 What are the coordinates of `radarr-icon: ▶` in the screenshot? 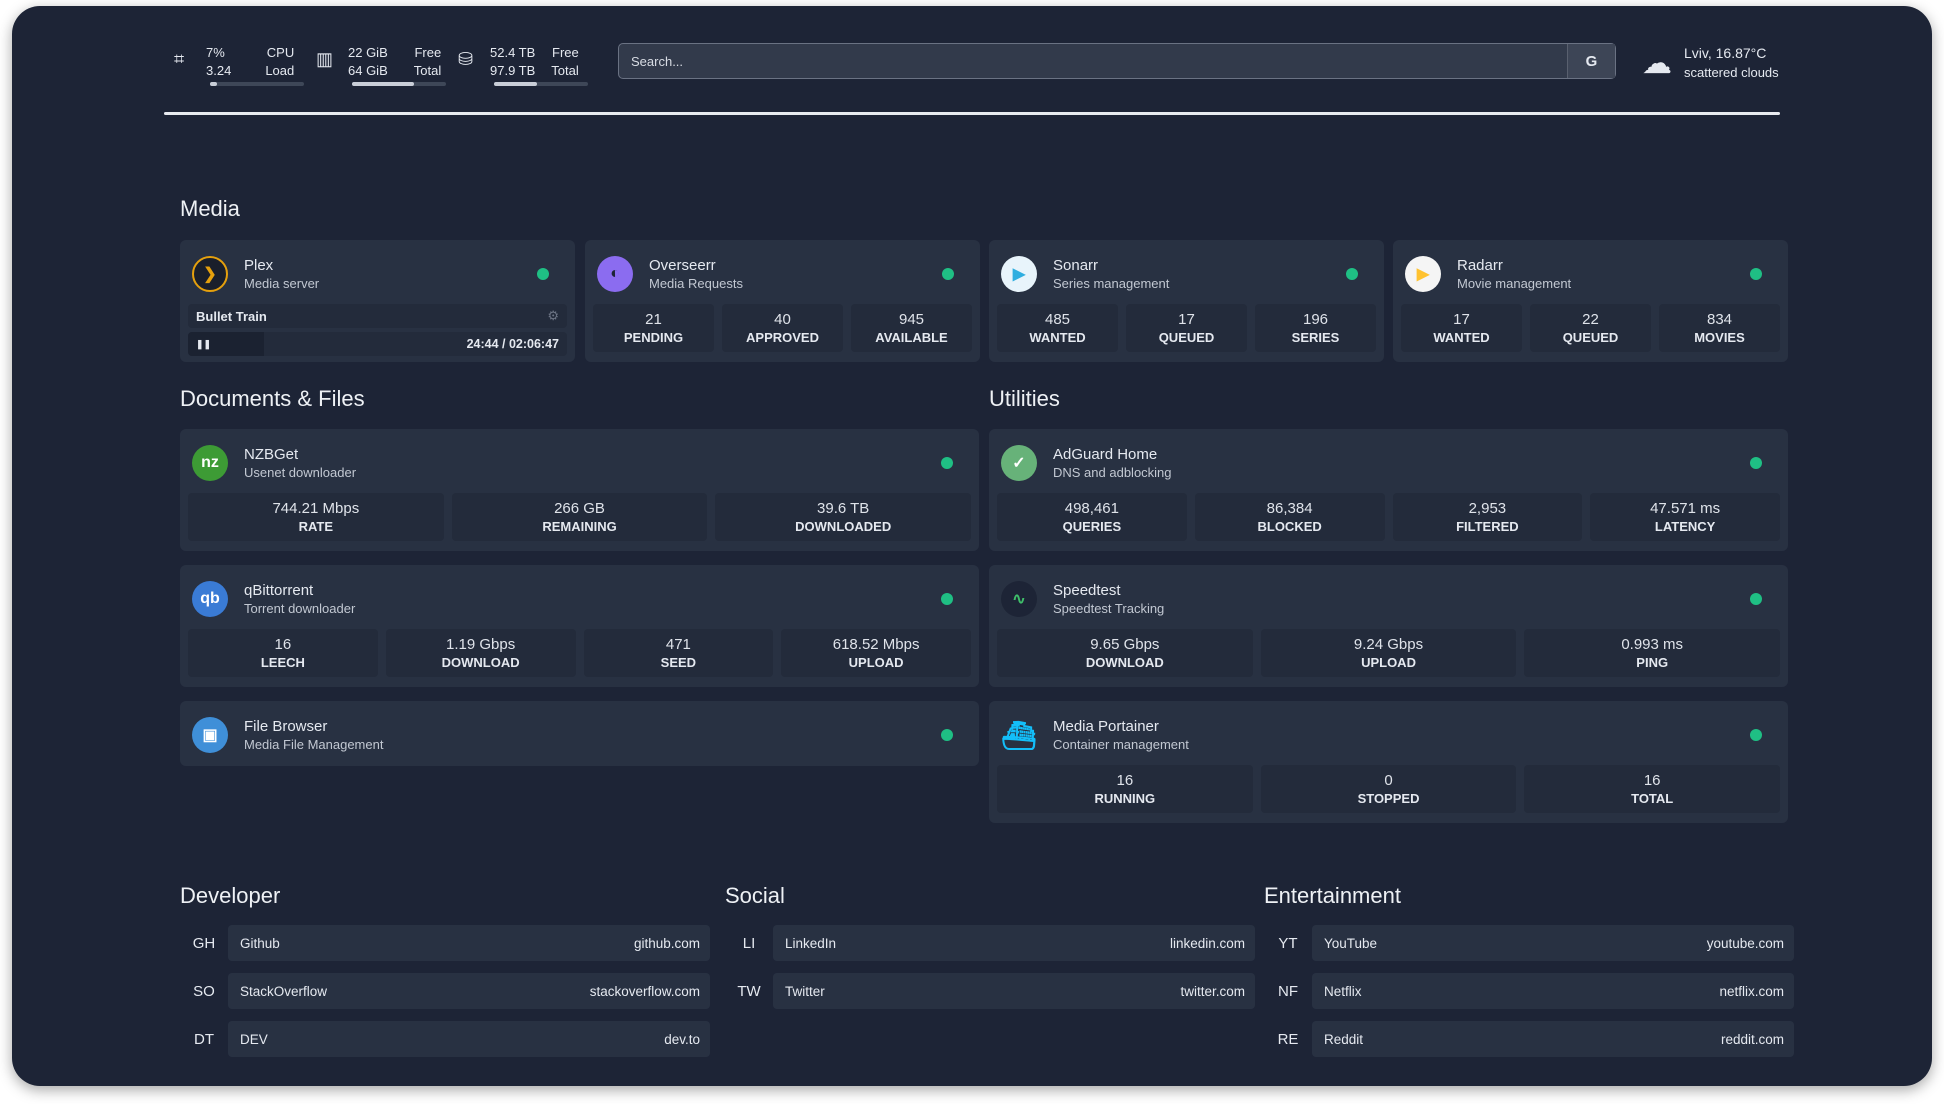 It's located at (1423, 274).